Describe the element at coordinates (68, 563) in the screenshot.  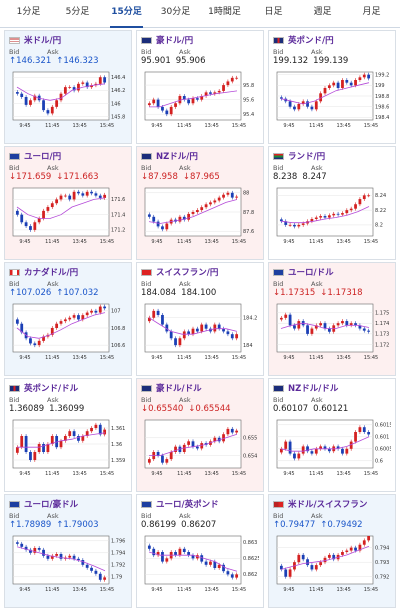
I see `price-chart: 1.796 1.794 1.792 1.79 9:45 11:45 13:45 15:45` at that location.